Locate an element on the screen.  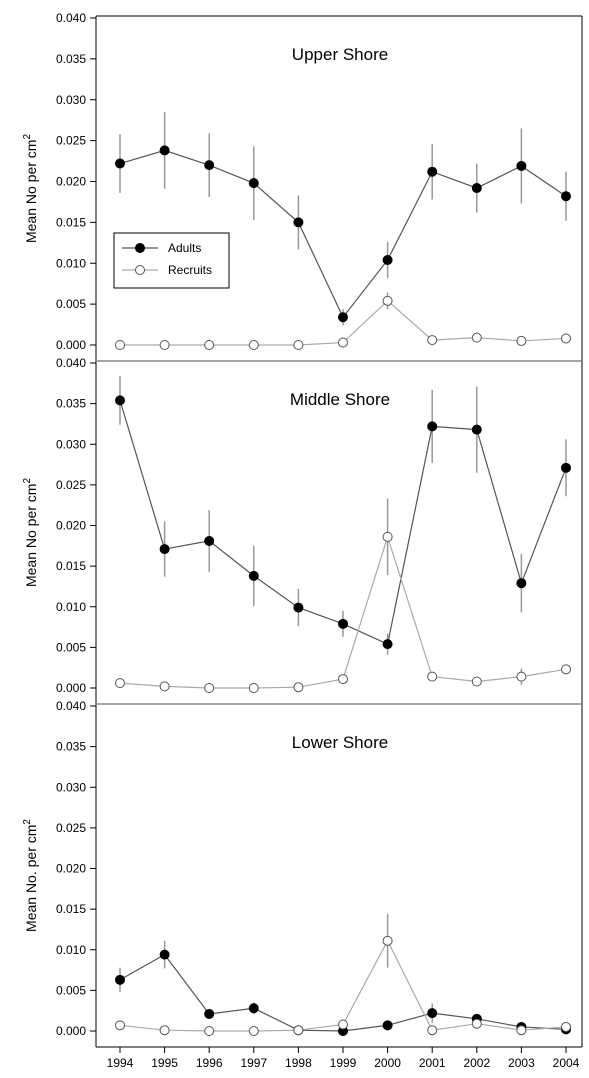
panel-title: Upper Shore is located at coordinates (340, 54).